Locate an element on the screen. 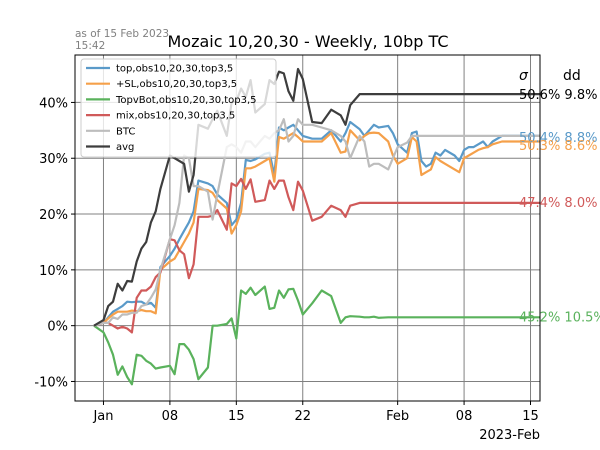 Image resolution: width=600 pixels, height=450 pixels. x-tick-label: 22 is located at coordinates (302, 416).